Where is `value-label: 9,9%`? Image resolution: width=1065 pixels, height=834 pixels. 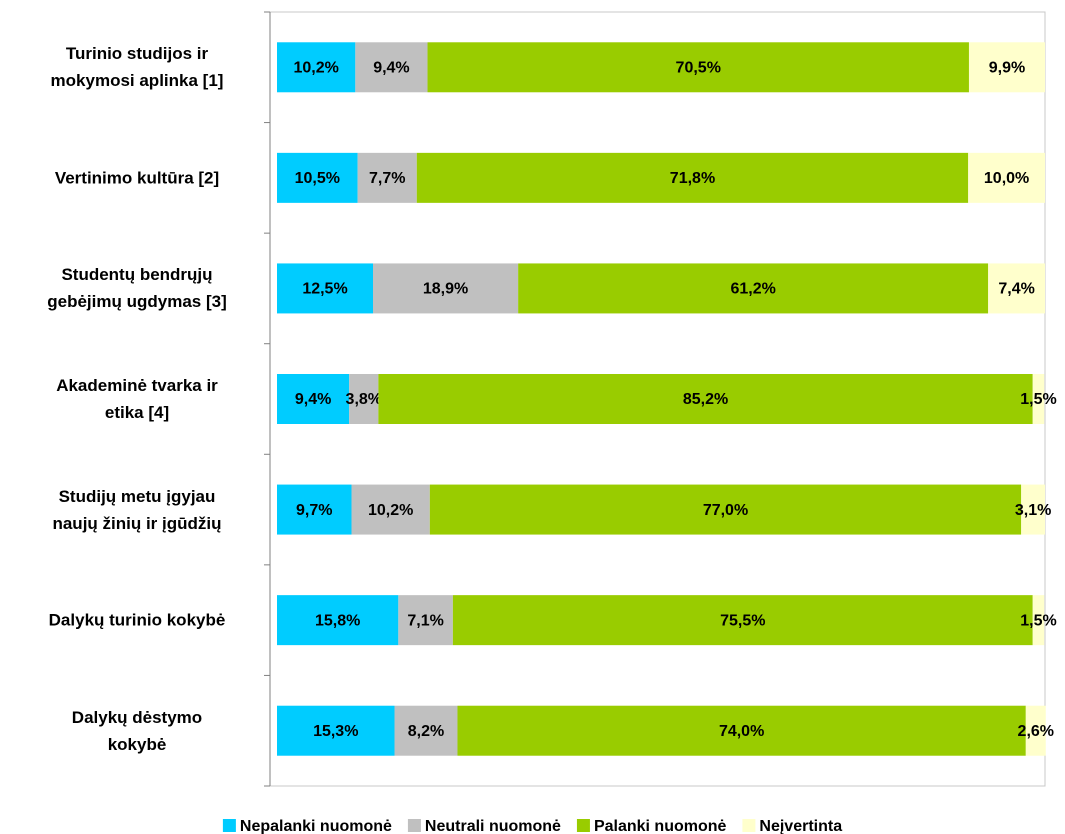
value-label: 9,9% is located at coordinates (1007, 68).